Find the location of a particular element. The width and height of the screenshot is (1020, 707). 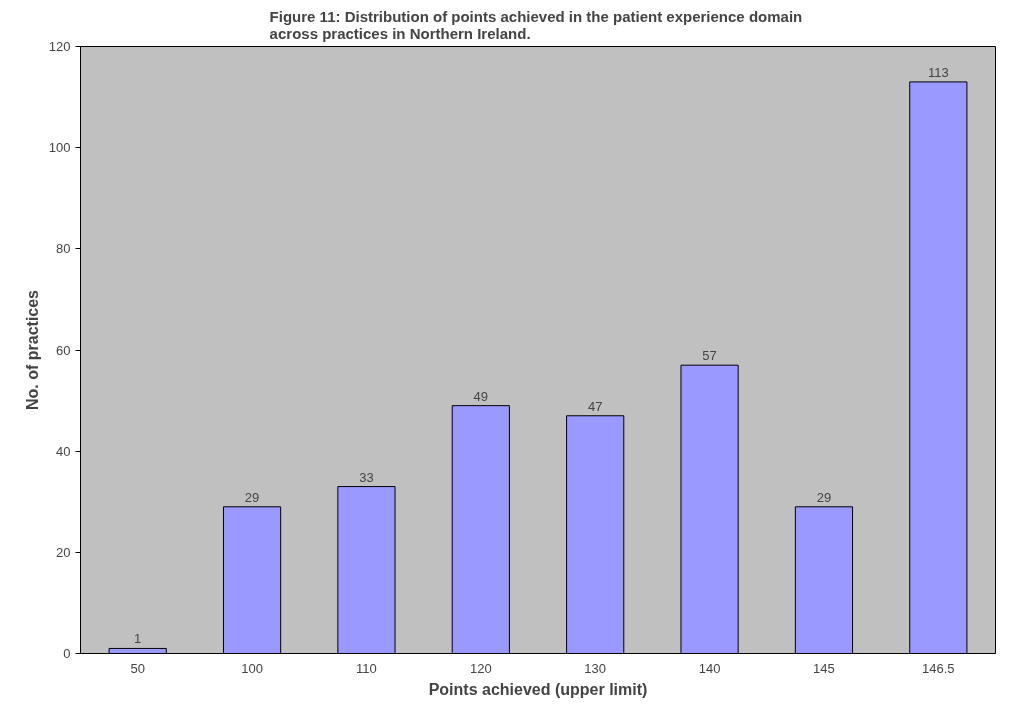

y-tick-label: 20 is located at coordinates (63, 552).